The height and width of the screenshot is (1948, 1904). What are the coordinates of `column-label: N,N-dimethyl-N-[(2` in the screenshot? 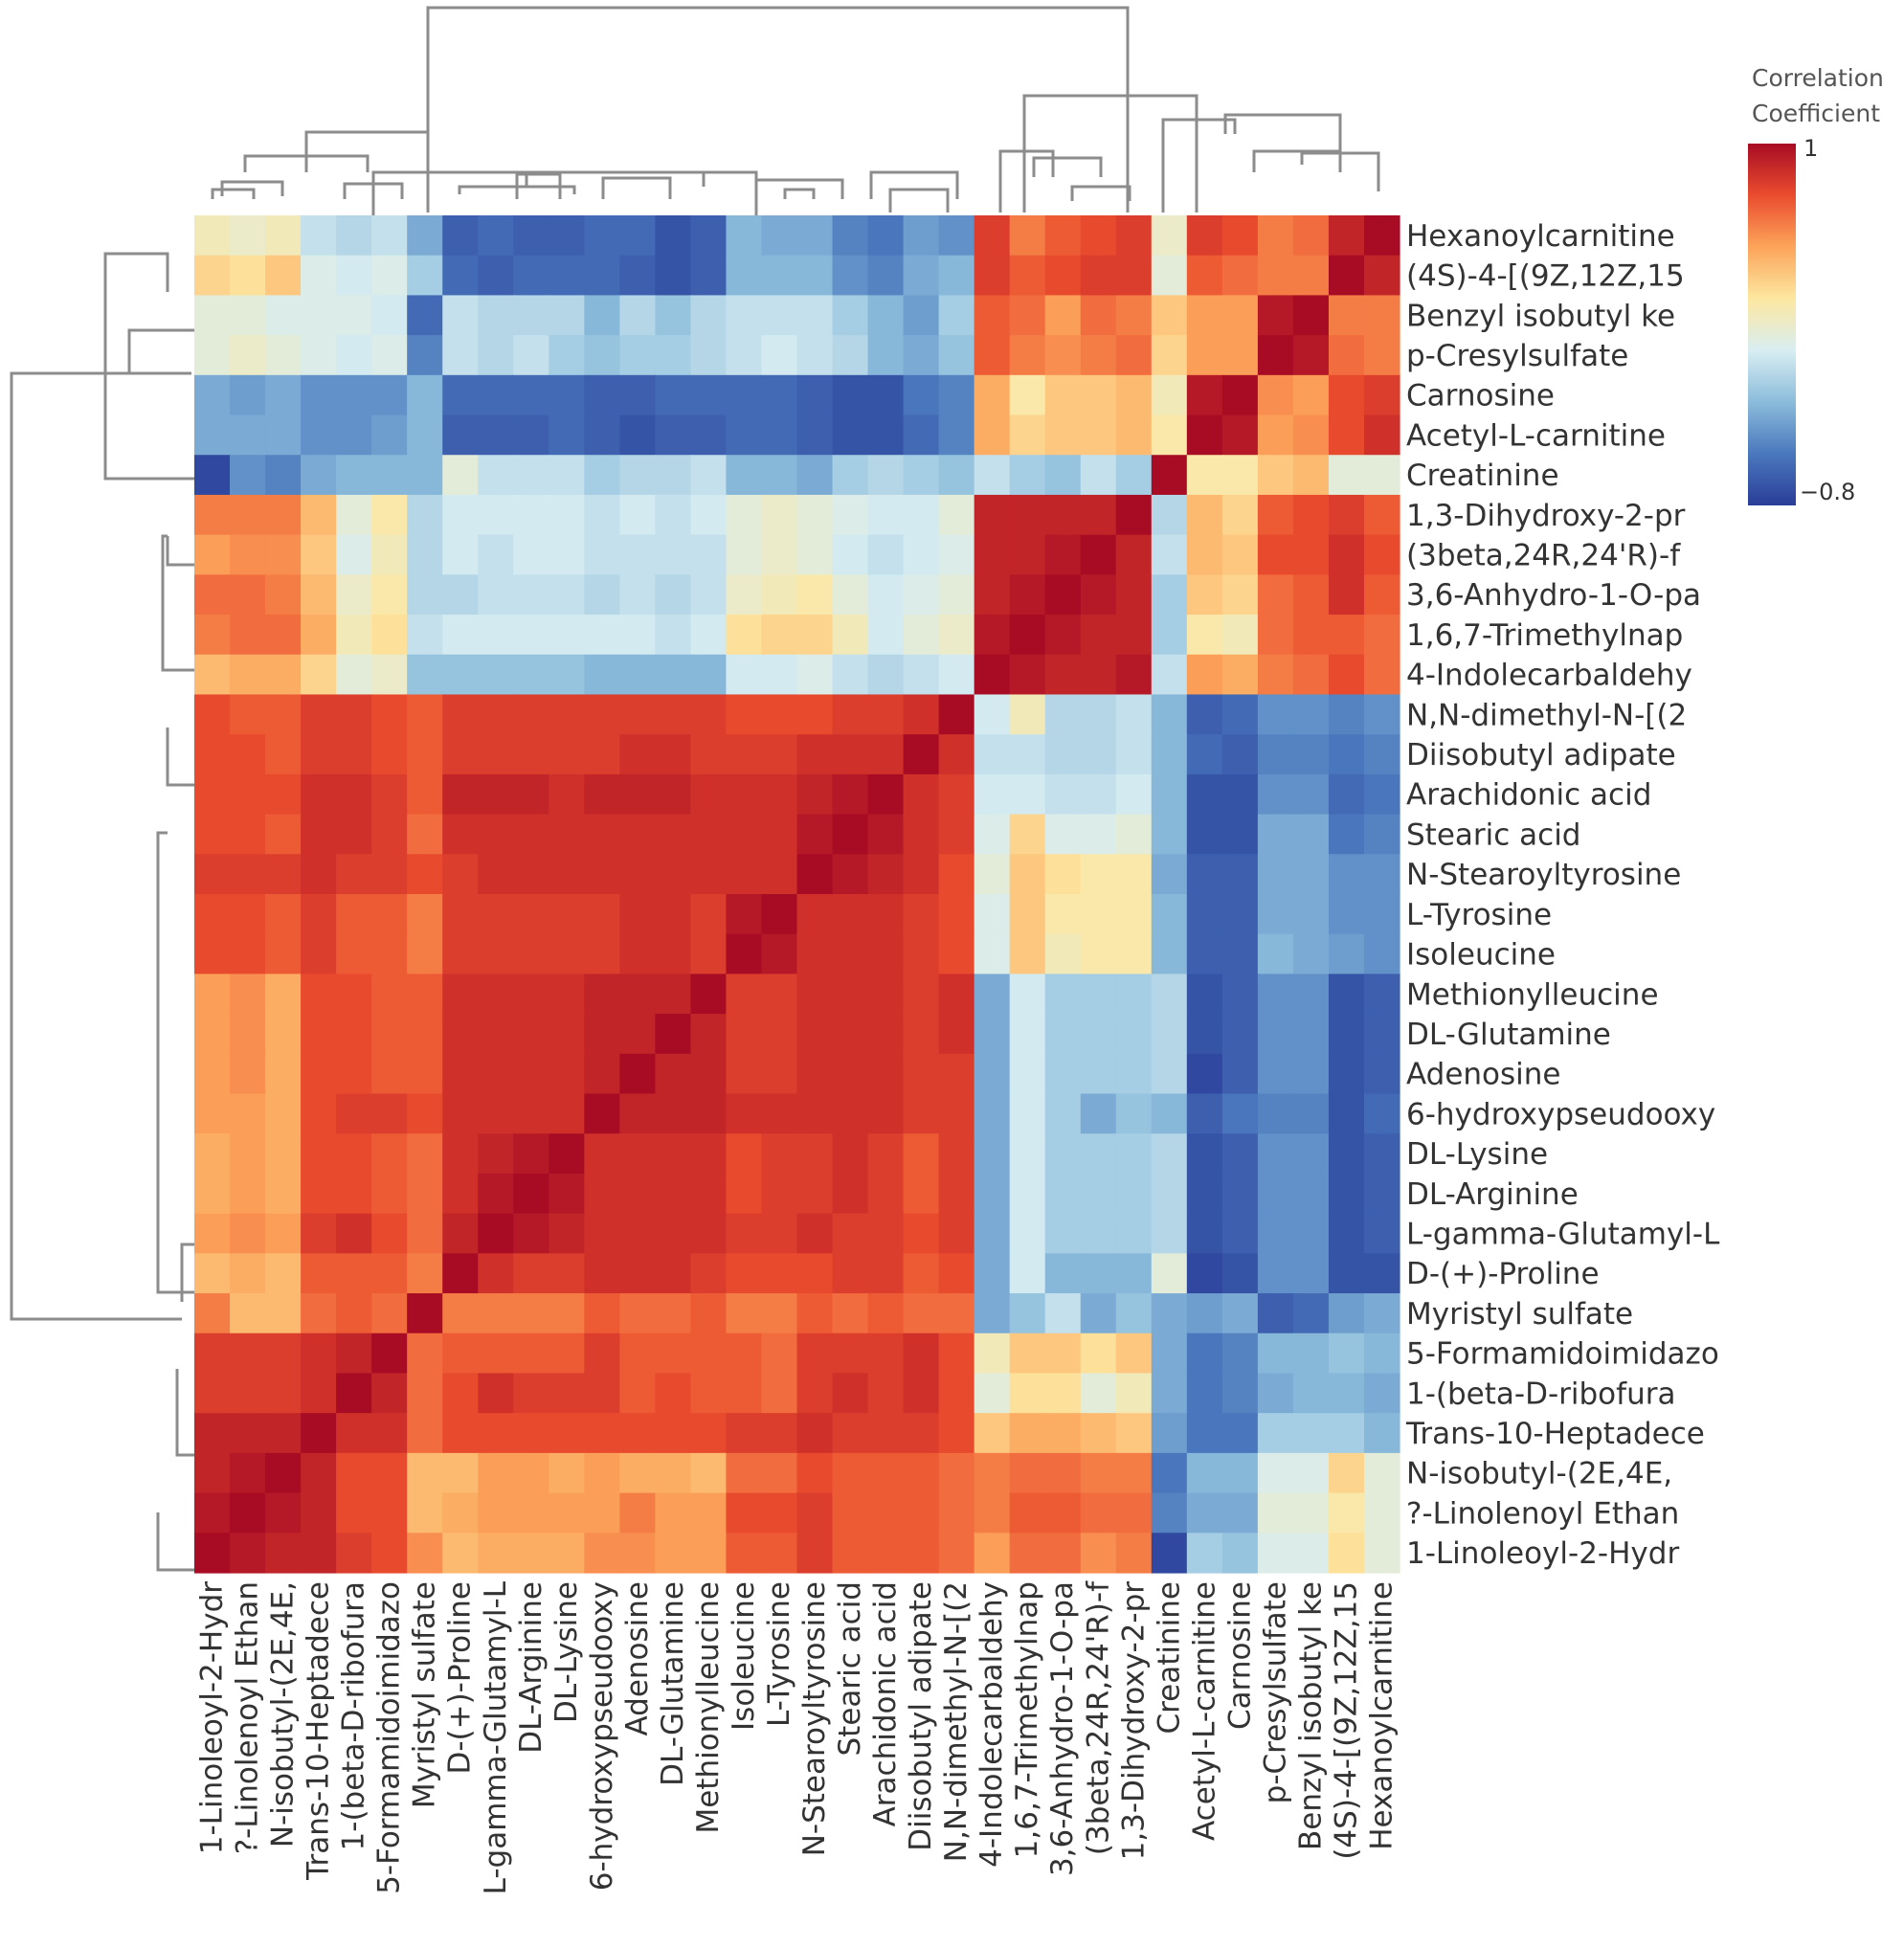 It's located at (957, 1722).